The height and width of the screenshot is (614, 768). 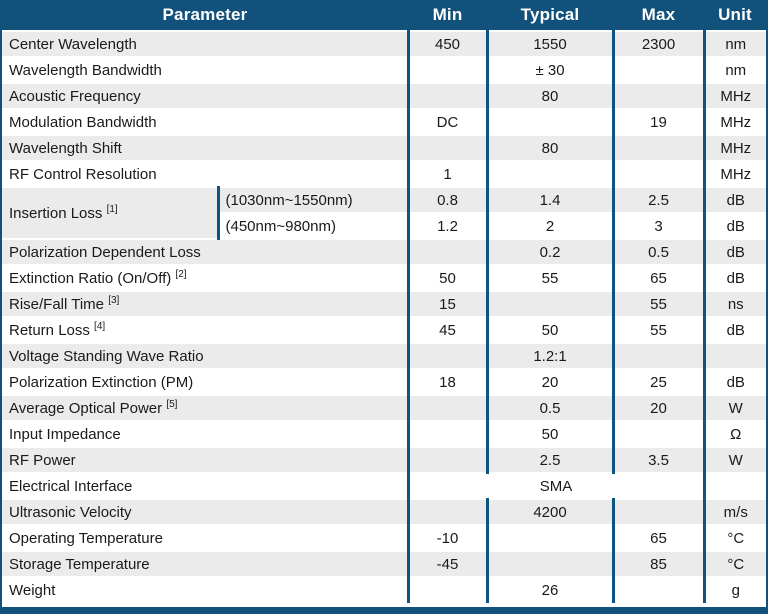 What do you see at coordinates (657, 459) in the screenshot?
I see `max-cell: 3.5` at bounding box center [657, 459].